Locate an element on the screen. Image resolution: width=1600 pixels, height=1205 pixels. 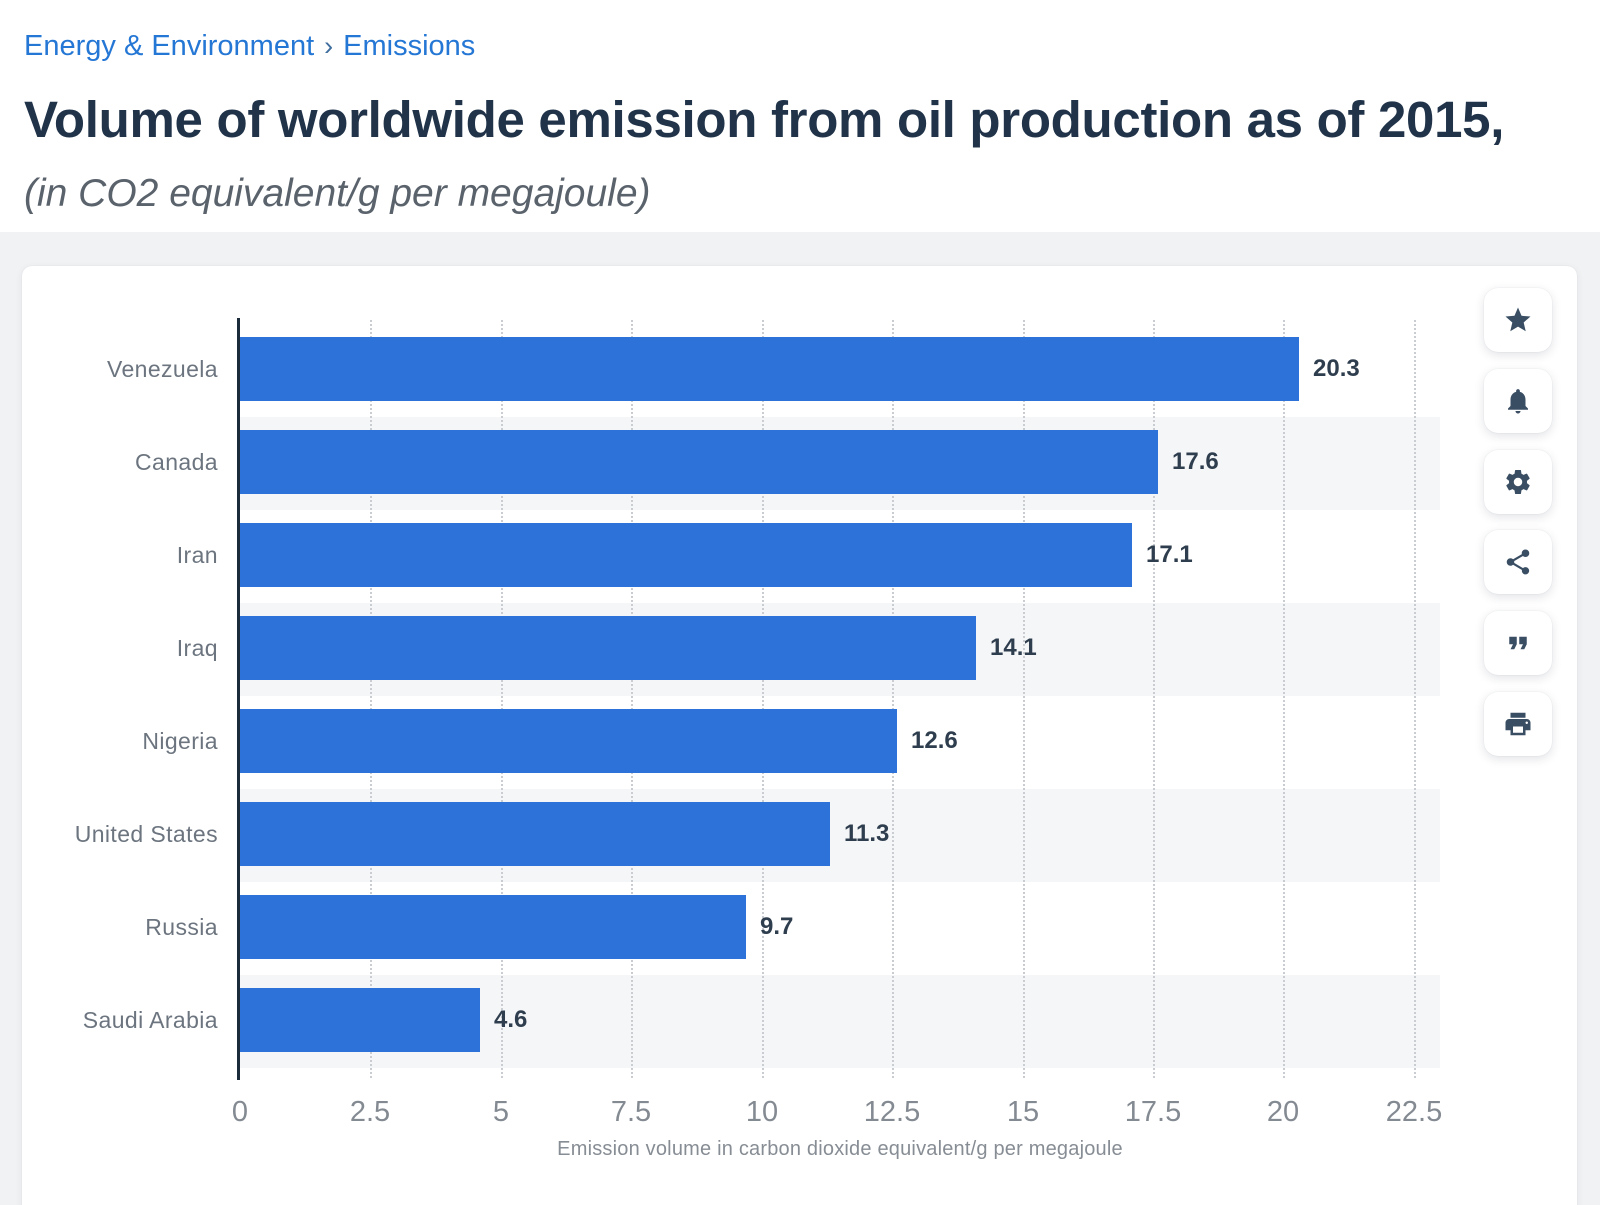
x-tick-label: 0 is located at coordinates (240, 1112).